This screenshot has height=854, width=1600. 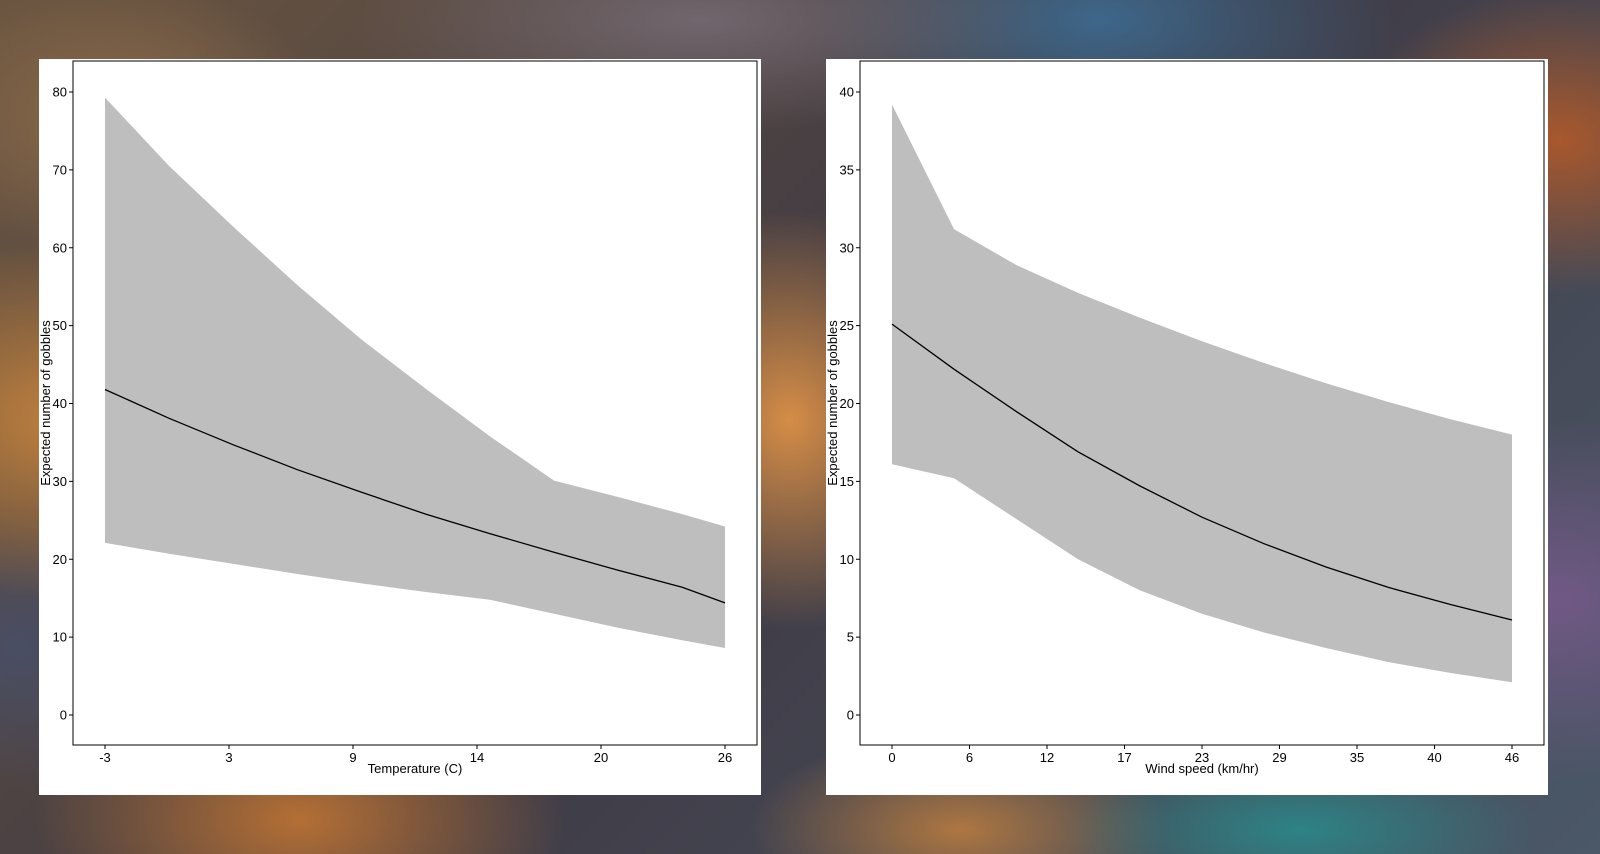 I want to click on x-tick-label: 29, so click(x=1279, y=757).